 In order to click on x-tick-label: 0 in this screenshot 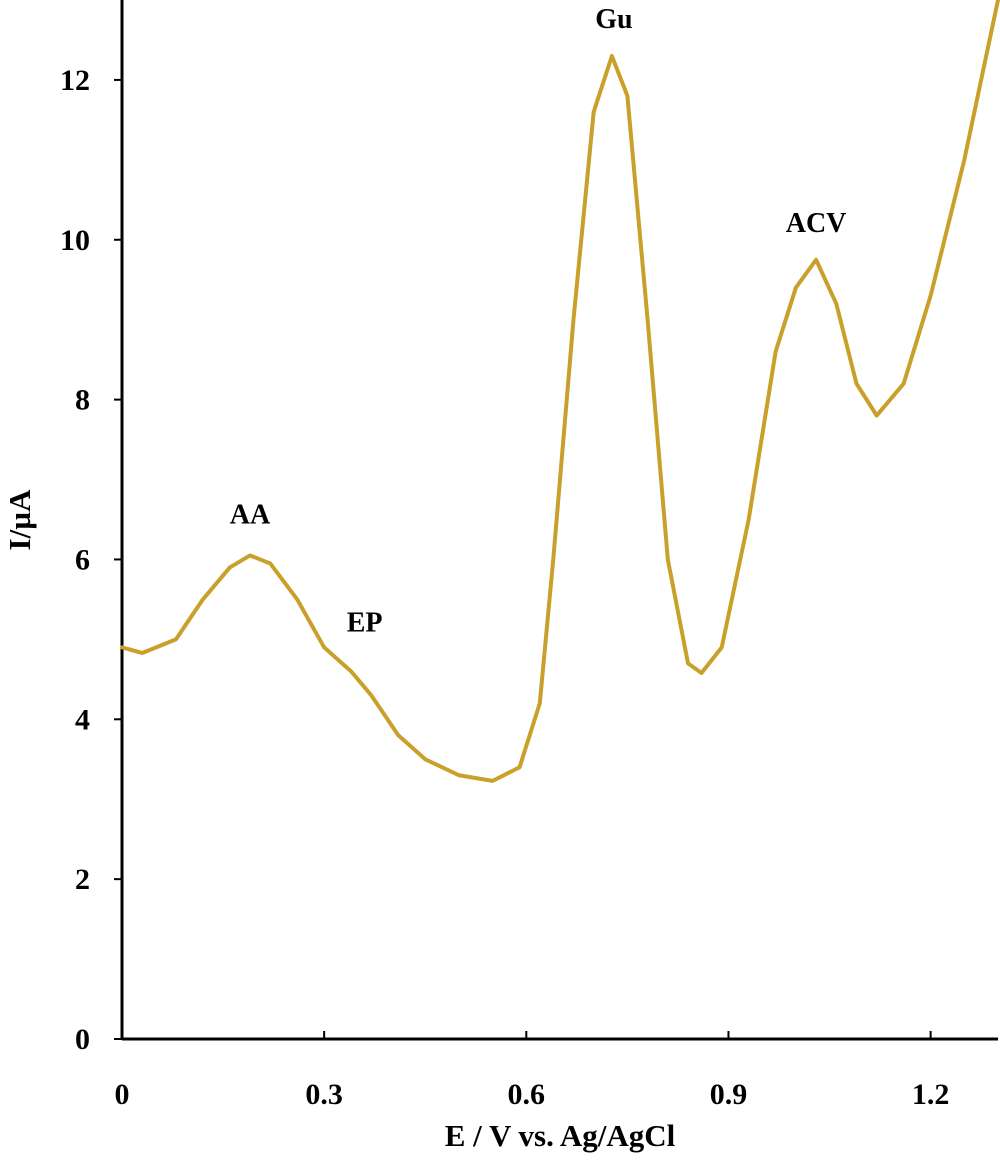, I will do `click(122, 1094)`.